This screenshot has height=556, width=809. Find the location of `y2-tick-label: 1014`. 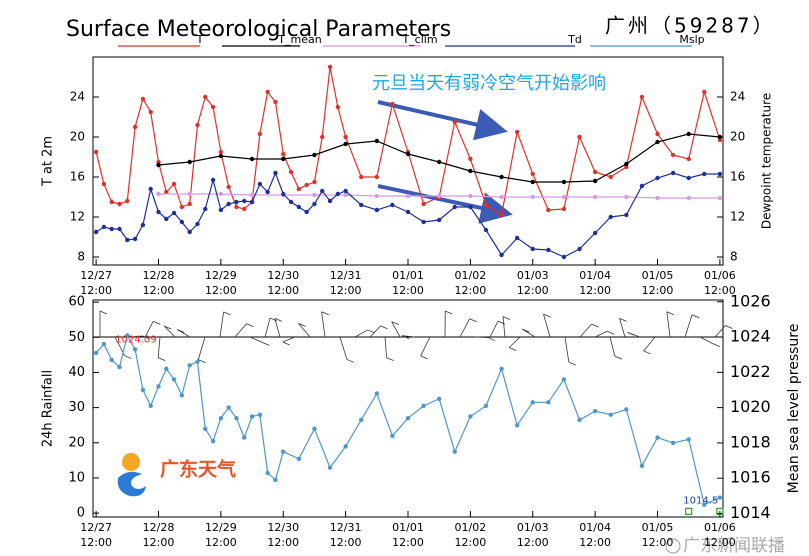

y2-tick-label: 1014 is located at coordinates (750, 512).